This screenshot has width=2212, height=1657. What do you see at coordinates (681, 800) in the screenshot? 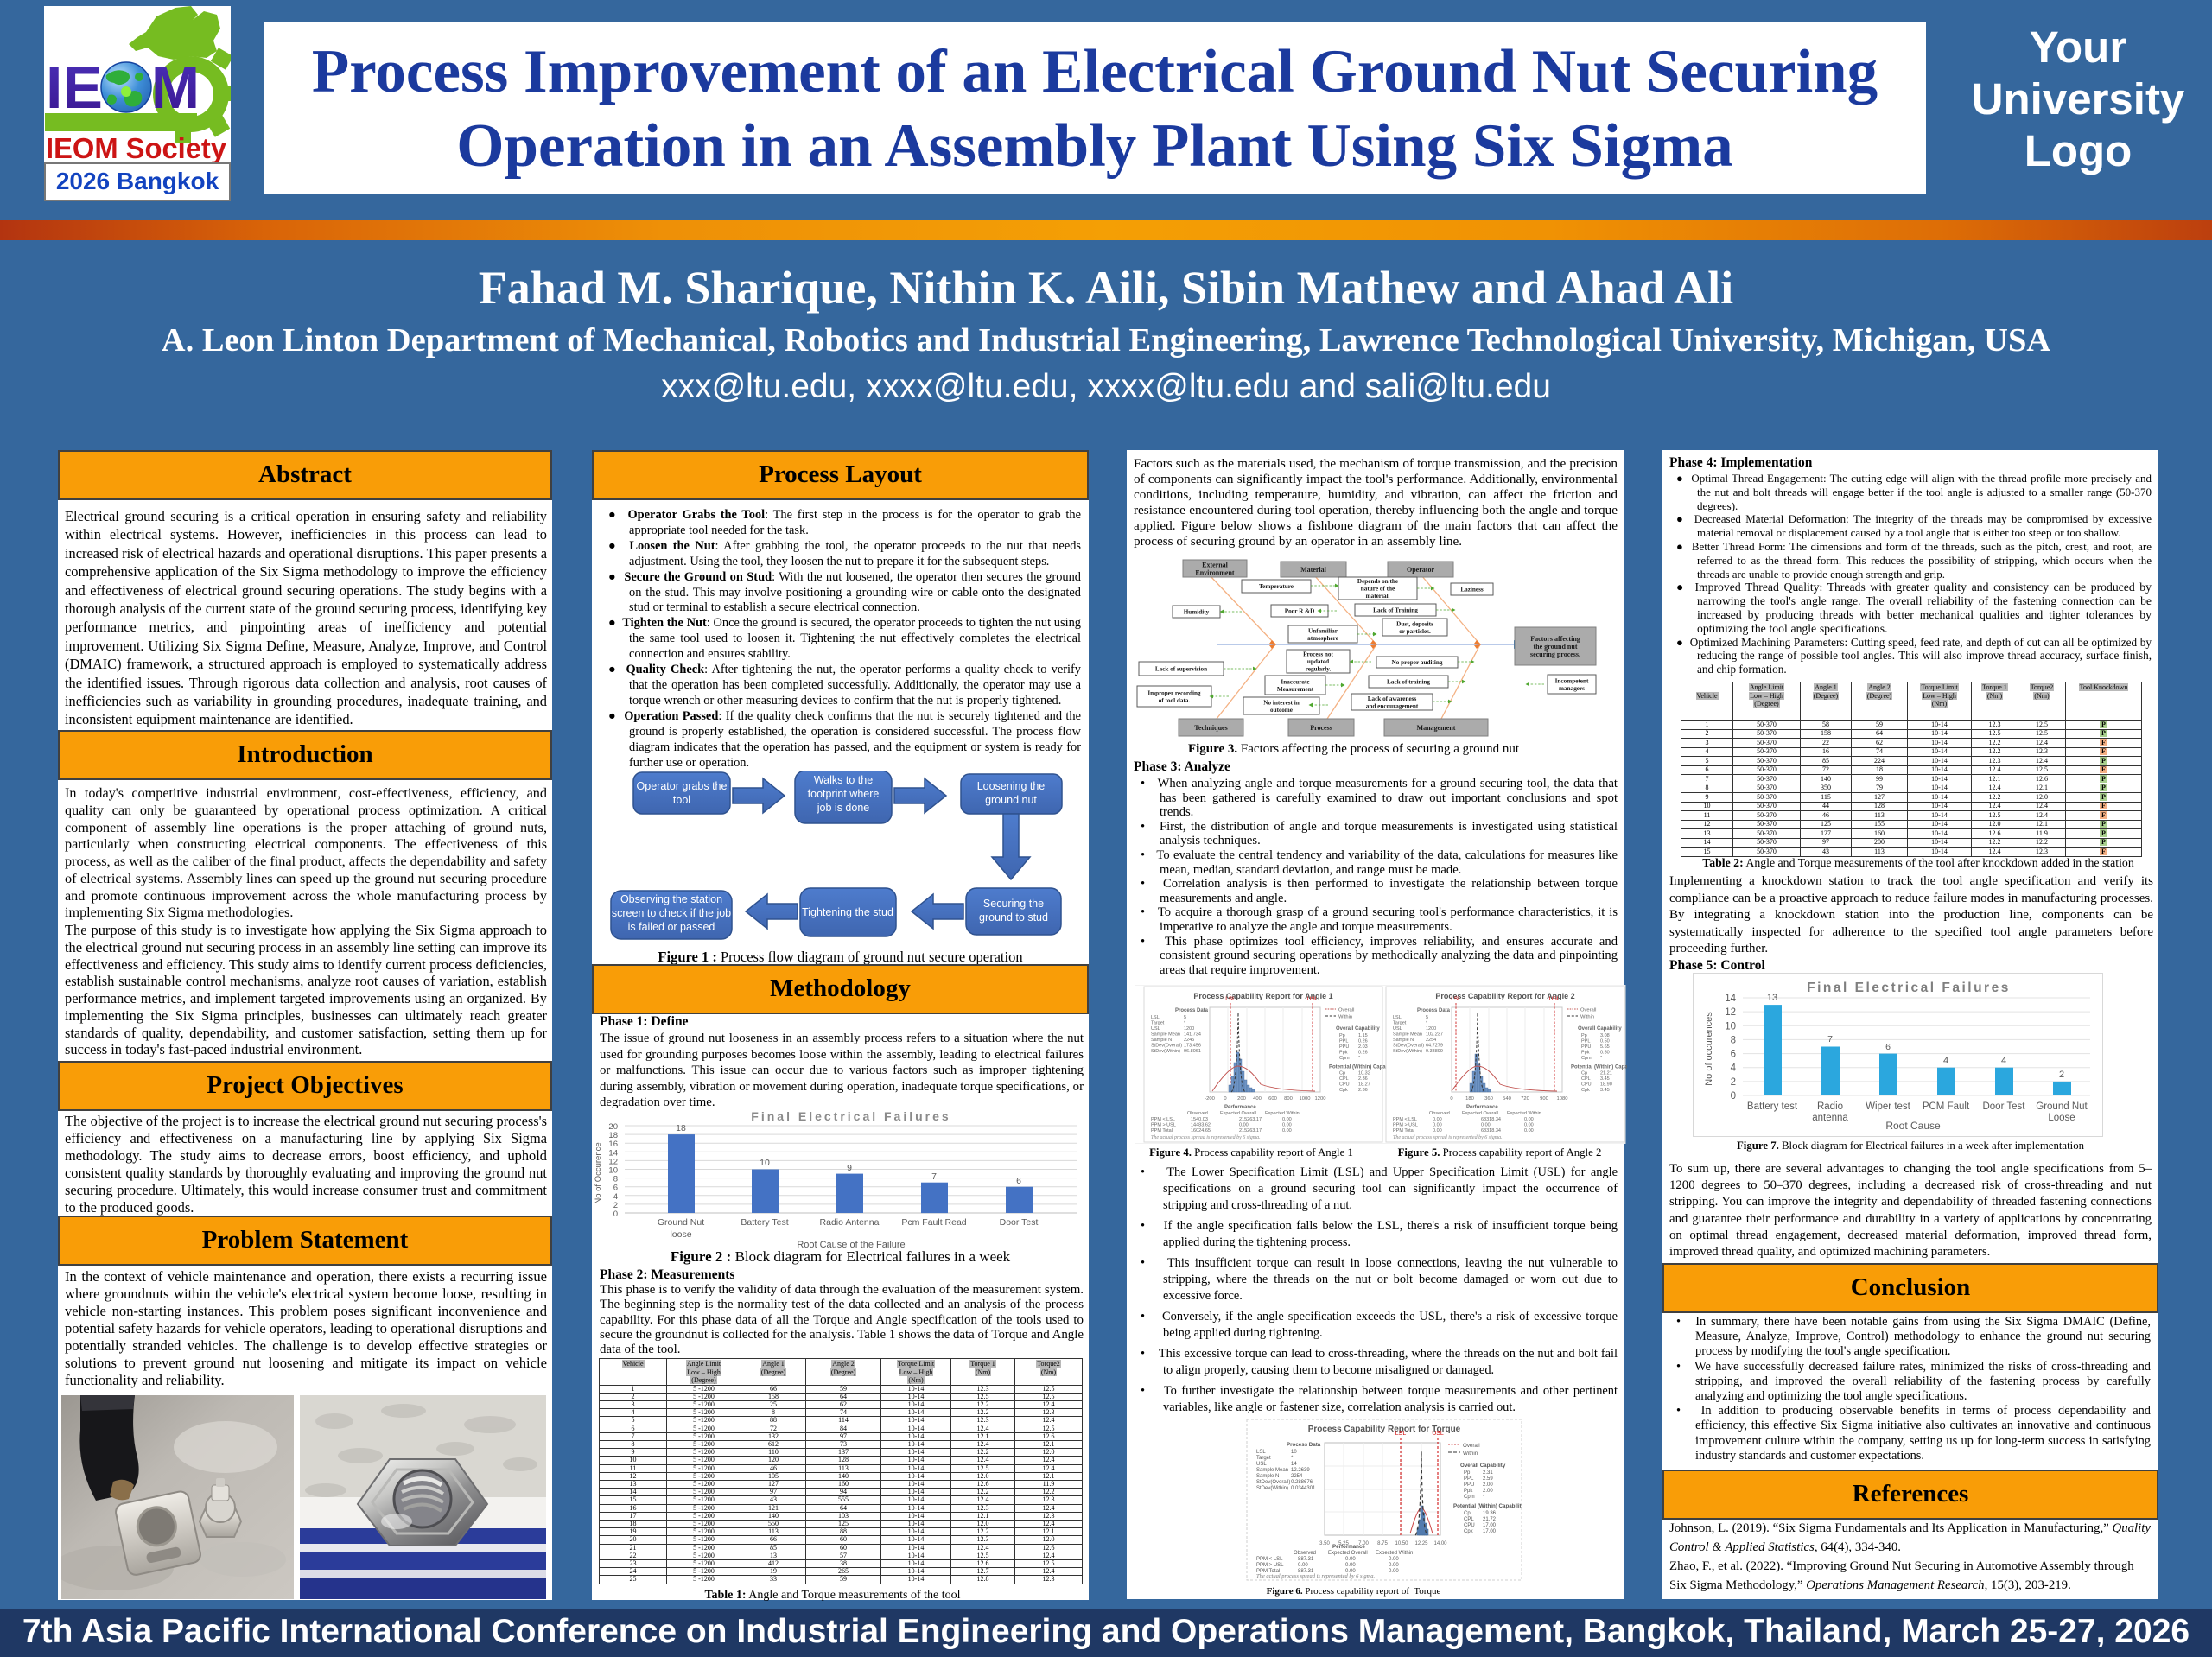
I see `svg-text: tool` at bounding box center [681, 800].